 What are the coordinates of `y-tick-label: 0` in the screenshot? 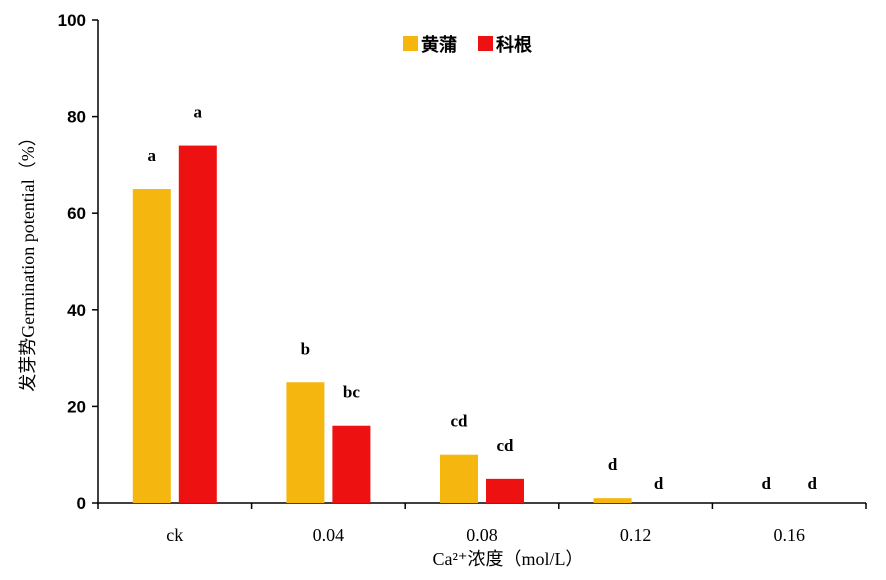 It's located at (81, 503).